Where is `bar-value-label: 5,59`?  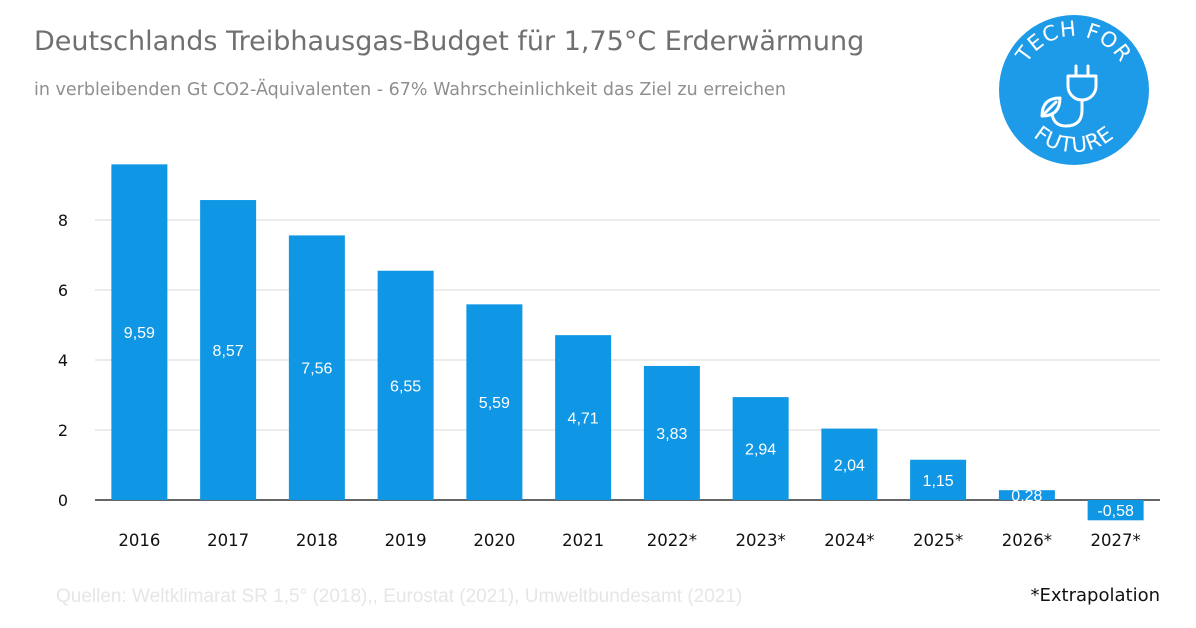
bar-value-label: 5,59 is located at coordinates (494, 403).